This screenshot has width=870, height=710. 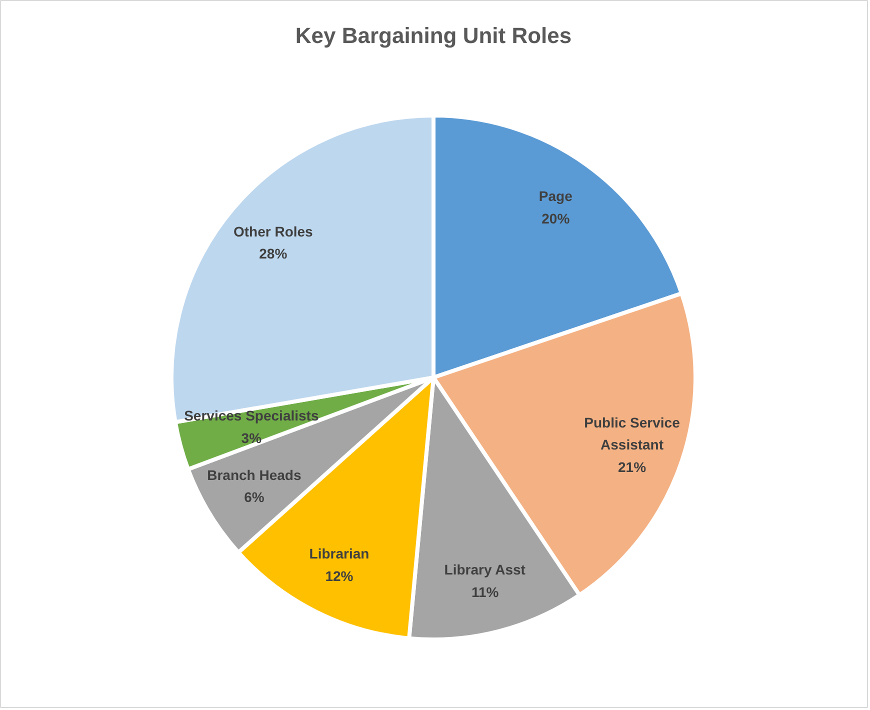 I want to click on data-label: 20%, so click(x=556, y=218).